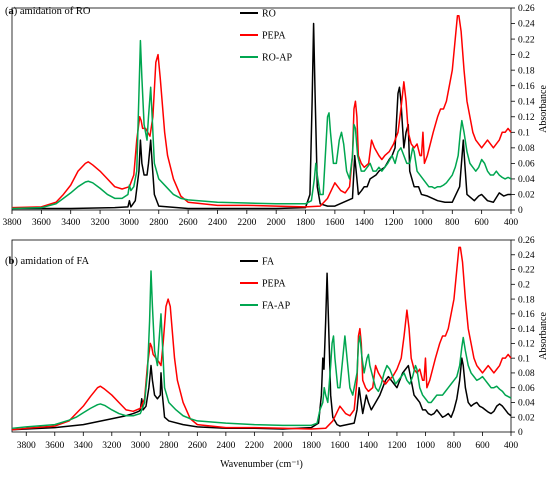 The image size is (550, 480). What do you see at coordinates (47, 261) in the screenshot?
I see `panel-title: (b) amidation of FA` at bounding box center [47, 261].